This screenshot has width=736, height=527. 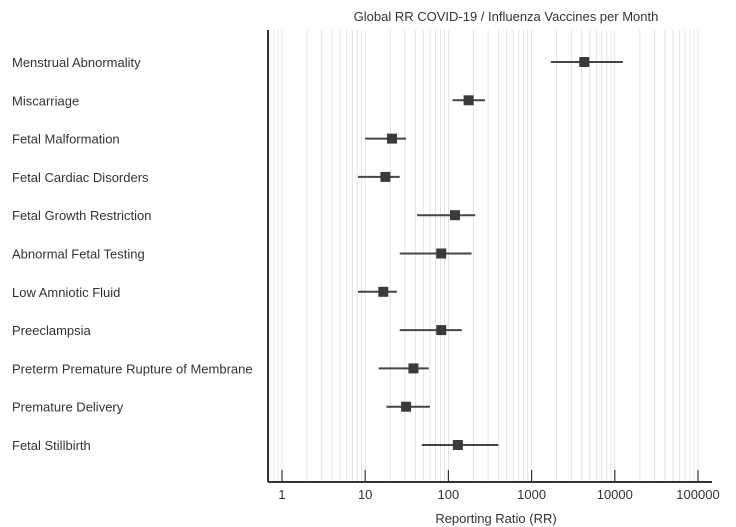 What do you see at coordinates (51, 445) in the screenshot?
I see `category-label: Fetal Stillbirth` at bounding box center [51, 445].